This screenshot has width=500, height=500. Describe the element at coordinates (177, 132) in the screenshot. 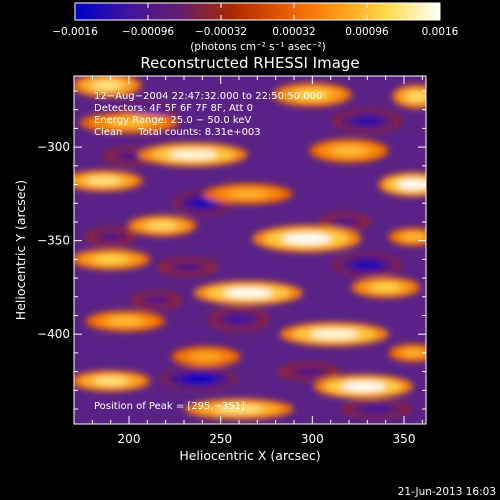

I see `annotation-clean-counts: Clean Total counts: 8.31e+003` at that location.